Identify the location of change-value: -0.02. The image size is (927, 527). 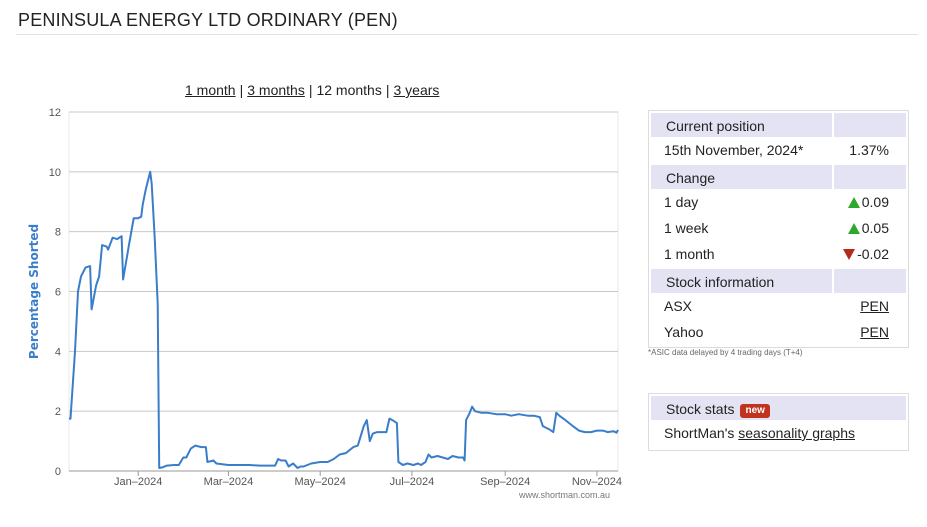
(866, 254).